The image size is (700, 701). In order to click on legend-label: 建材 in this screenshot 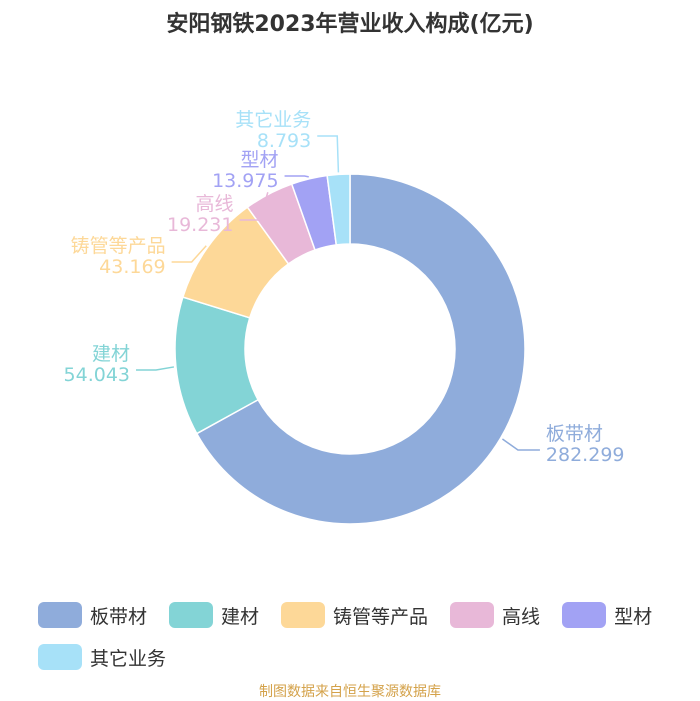, I will do `click(240, 616)`.